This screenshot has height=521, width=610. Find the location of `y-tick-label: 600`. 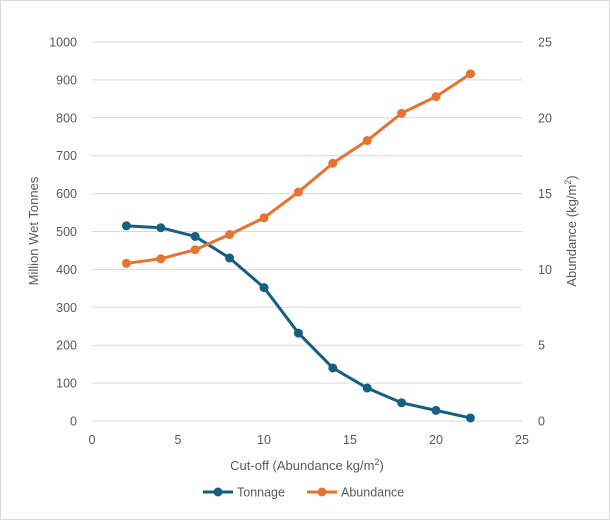

y-tick-label: 600 is located at coordinates (66, 194).